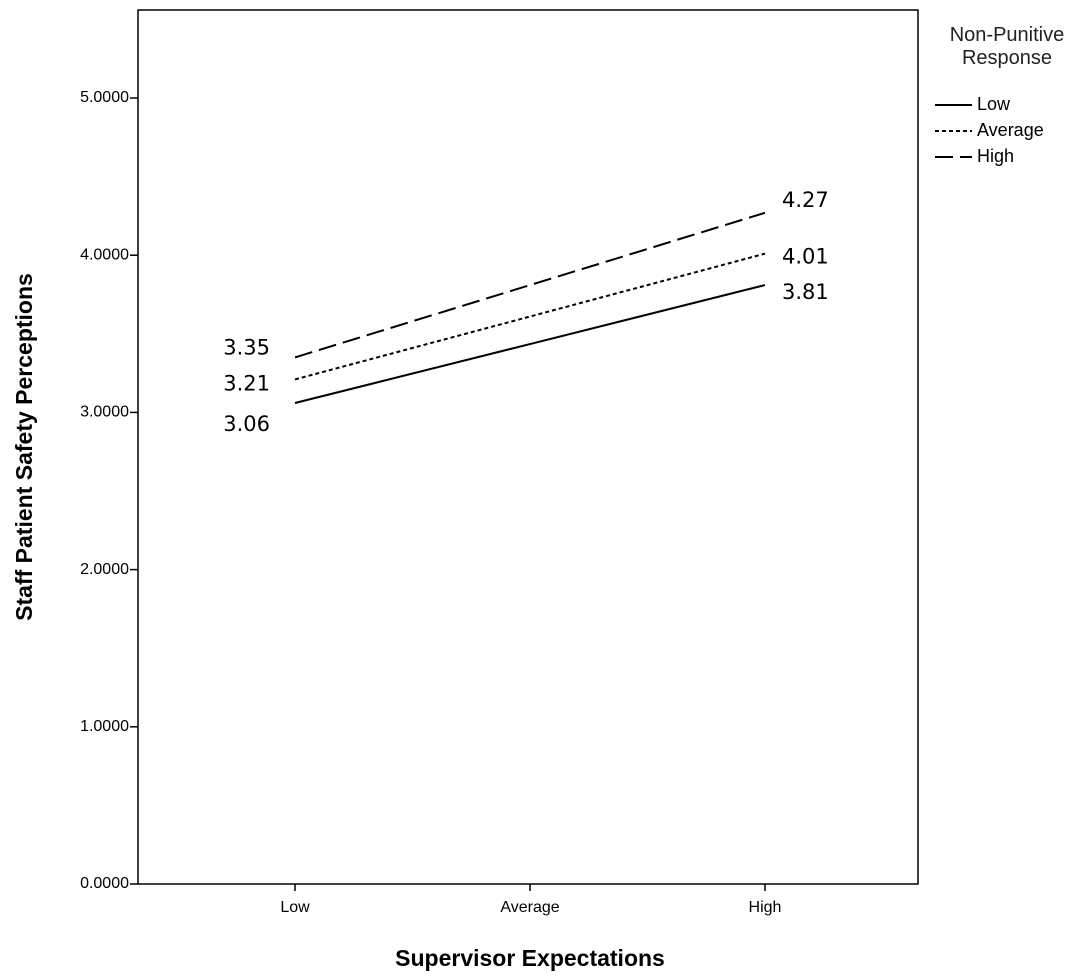 The image size is (1081, 980). Describe the element at coordinates (104, 254) in the screenshot. I see `y-tick-label: 4.0000` at that location.